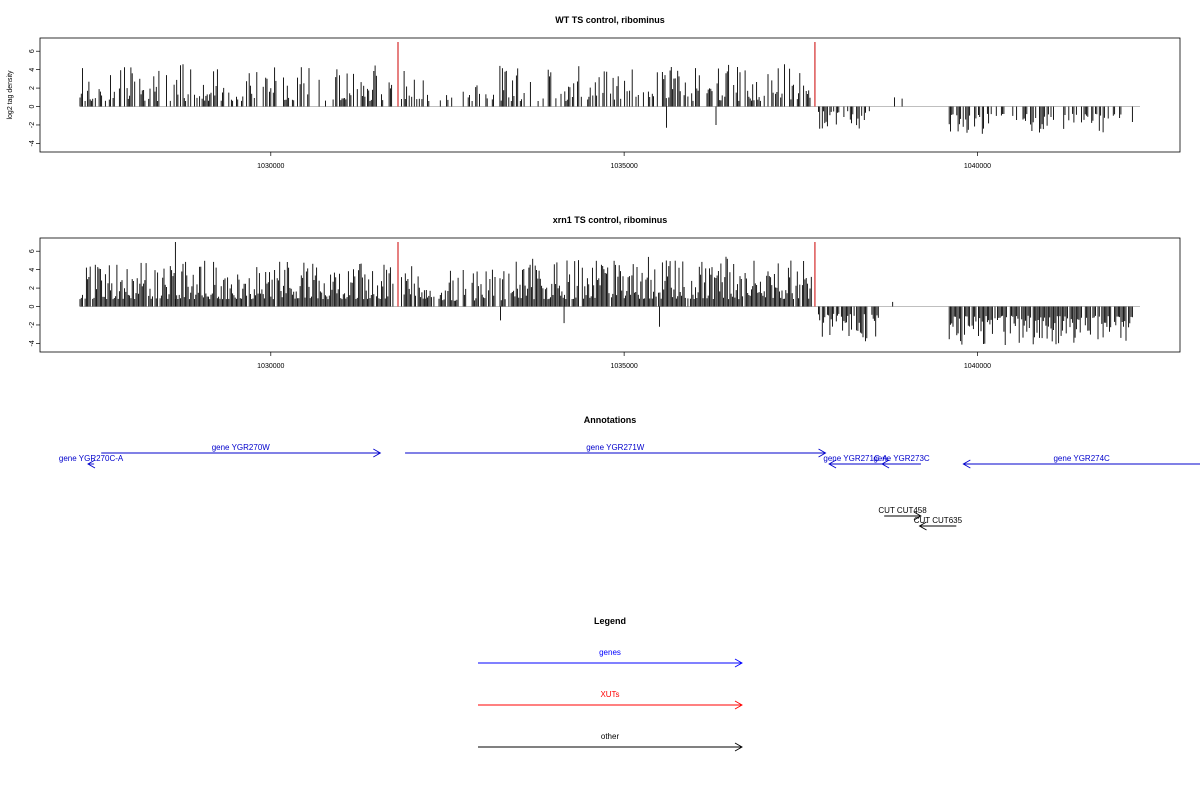 The height and width of the screenshot is (800, 1200). What do you see at coordinates (624, 366) in the screenshot?
I see `xrn1-xtick-label: 1035000` at bounding box center [624, 366].